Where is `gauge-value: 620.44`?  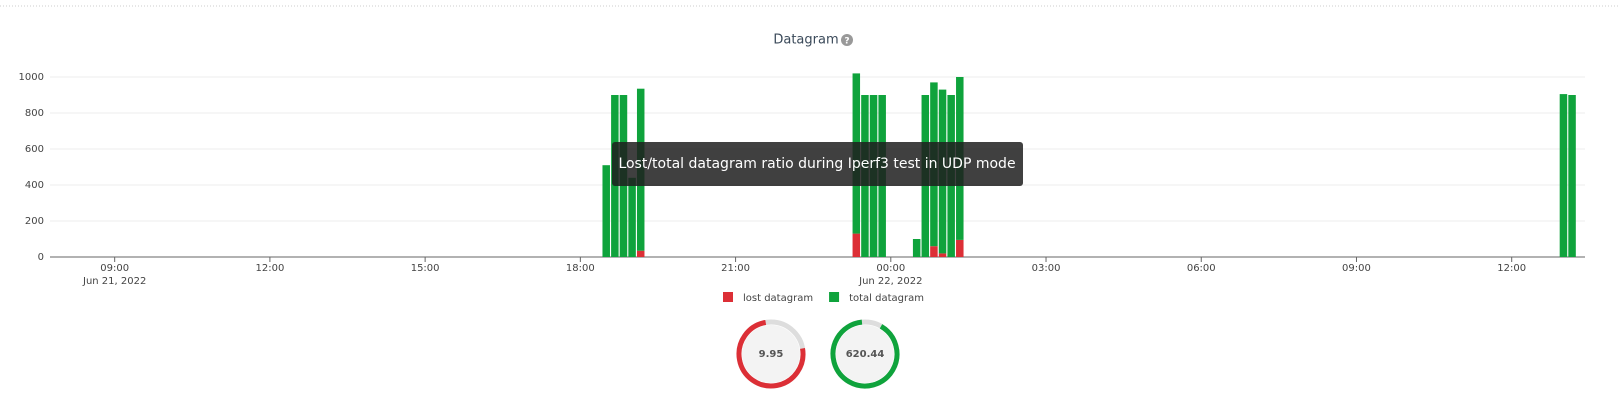 gauge-value: 620.44 is located at coordinates (865, 354).